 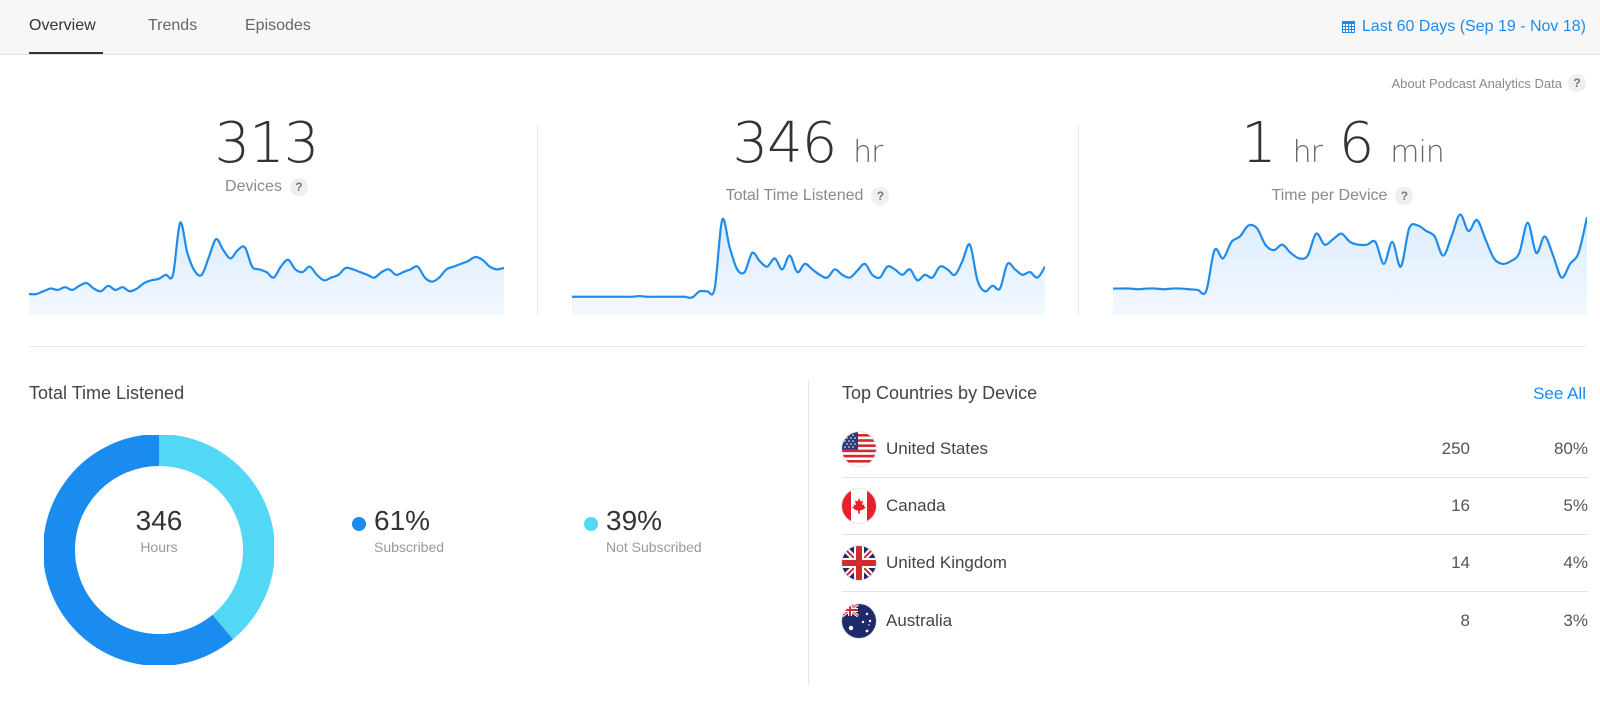 I want to click on tab-overview: Overview, so click(x=62, y=25).